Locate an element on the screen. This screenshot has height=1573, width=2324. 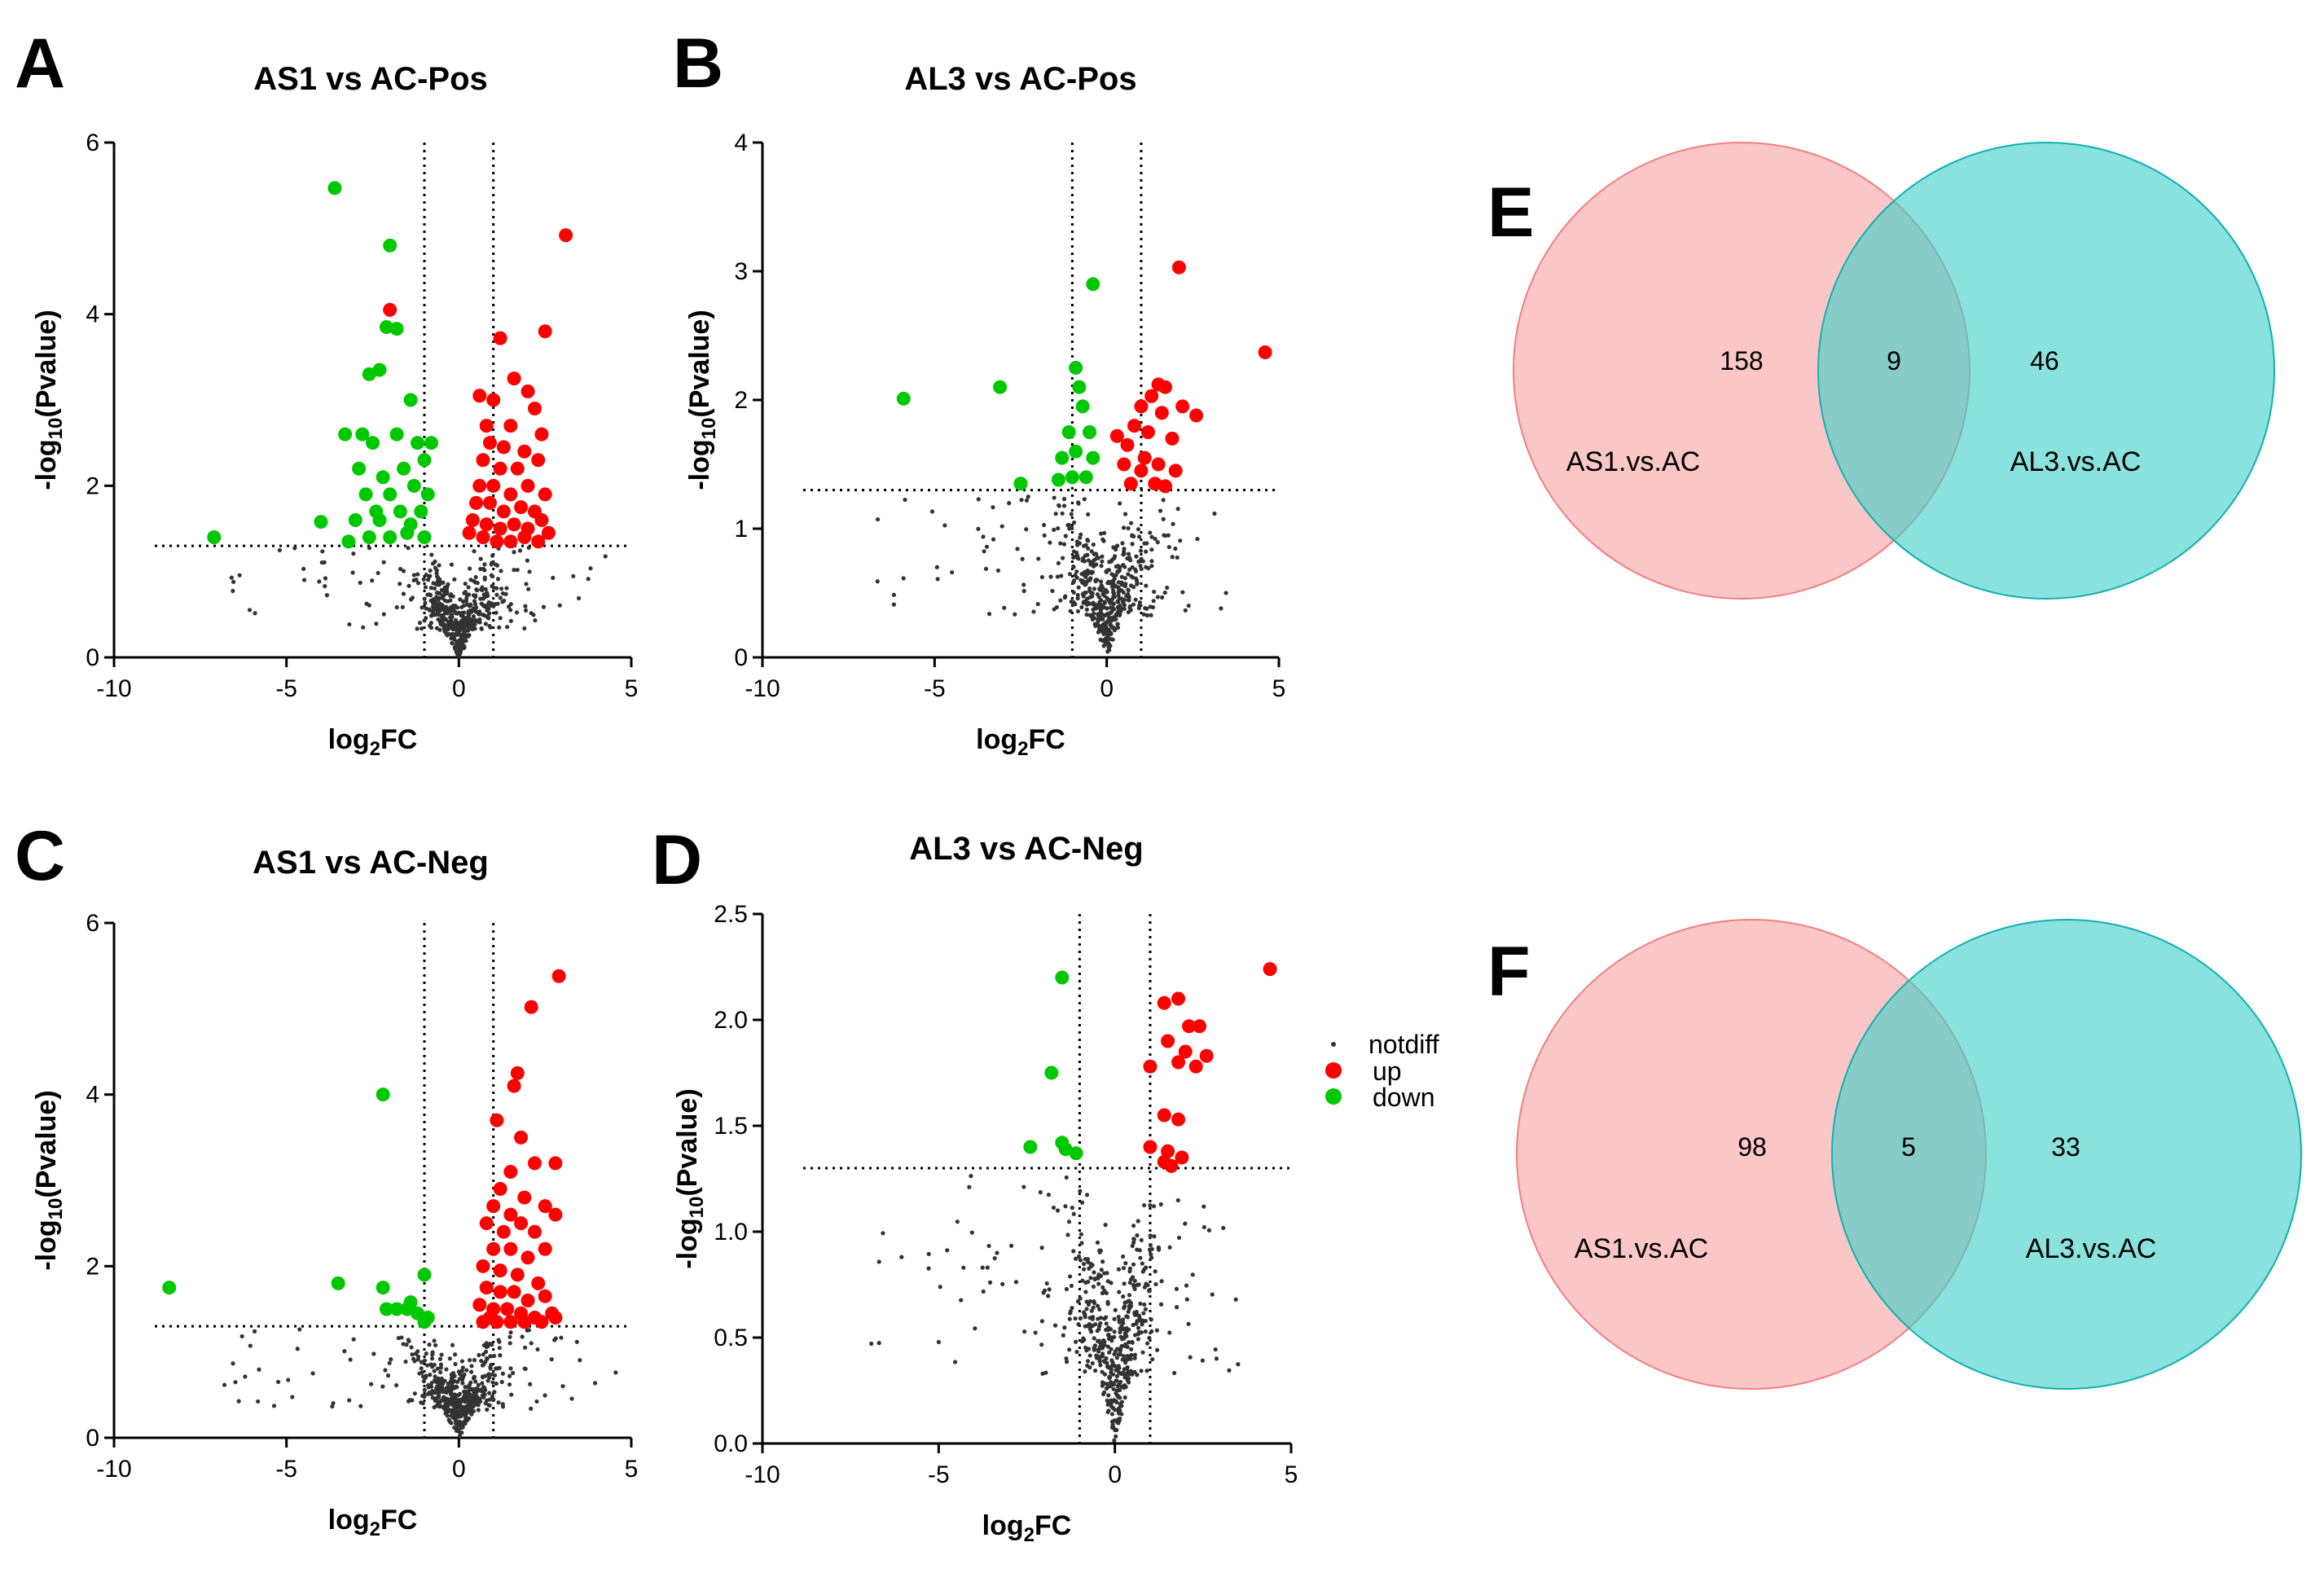
y-tick-label: 1 is located at coordinates (741, 529).